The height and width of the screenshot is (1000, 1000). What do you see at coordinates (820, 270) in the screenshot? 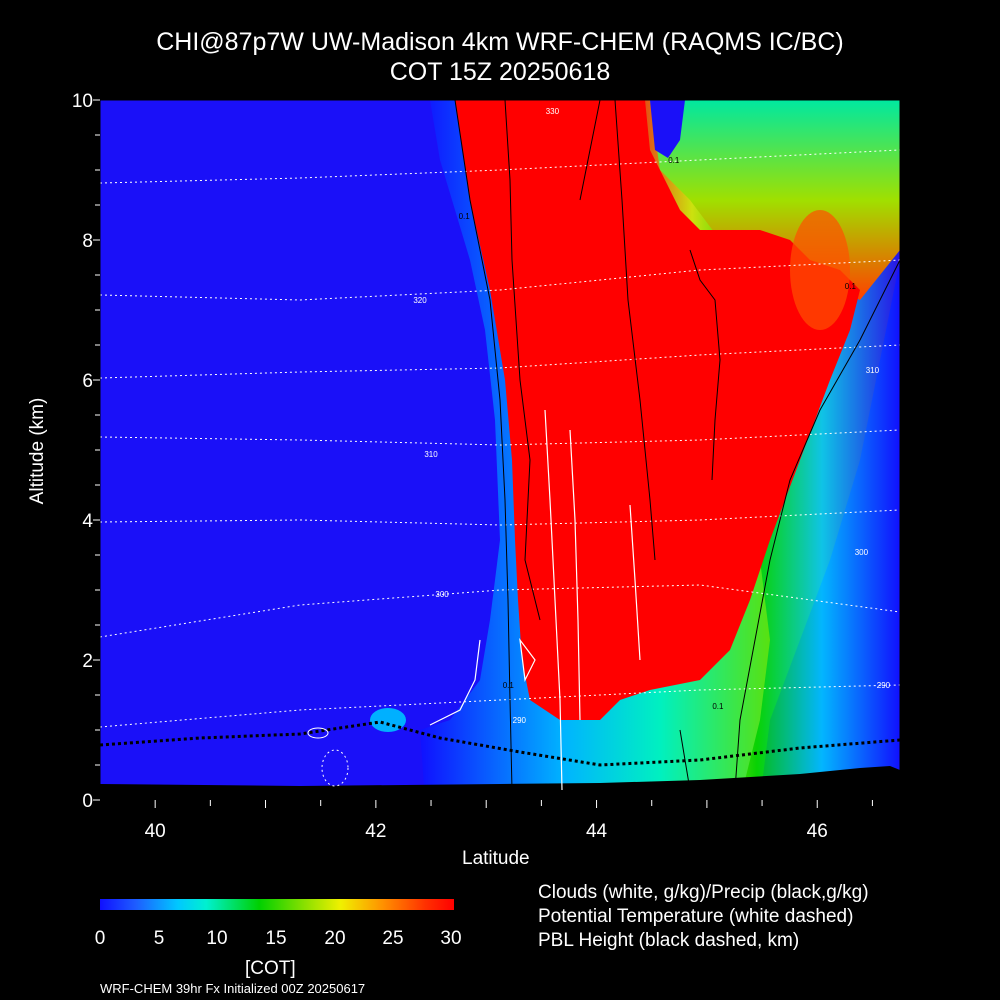
I see `cot-field-patch` at bounding box center [820, 270].